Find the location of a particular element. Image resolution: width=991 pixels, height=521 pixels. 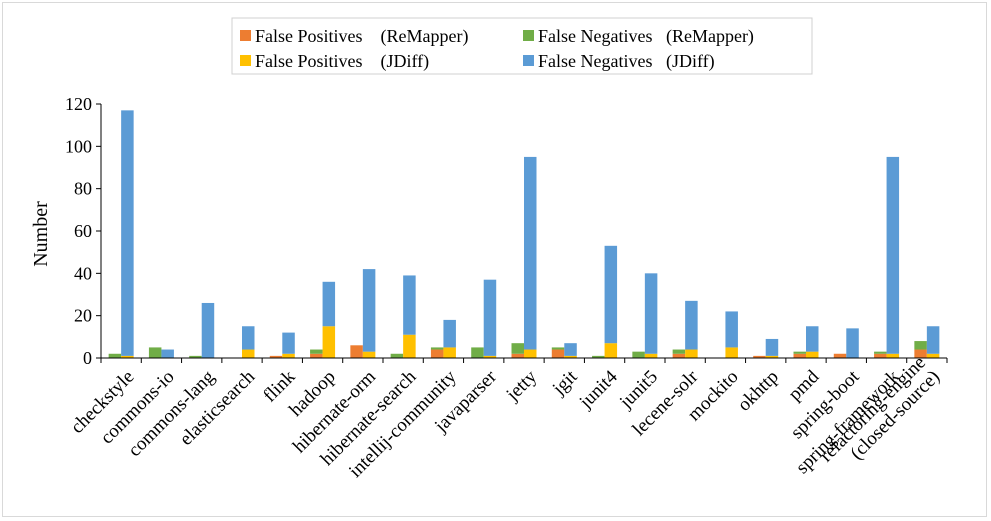

y-axis-label: Number is located at coordinates (41, 234).